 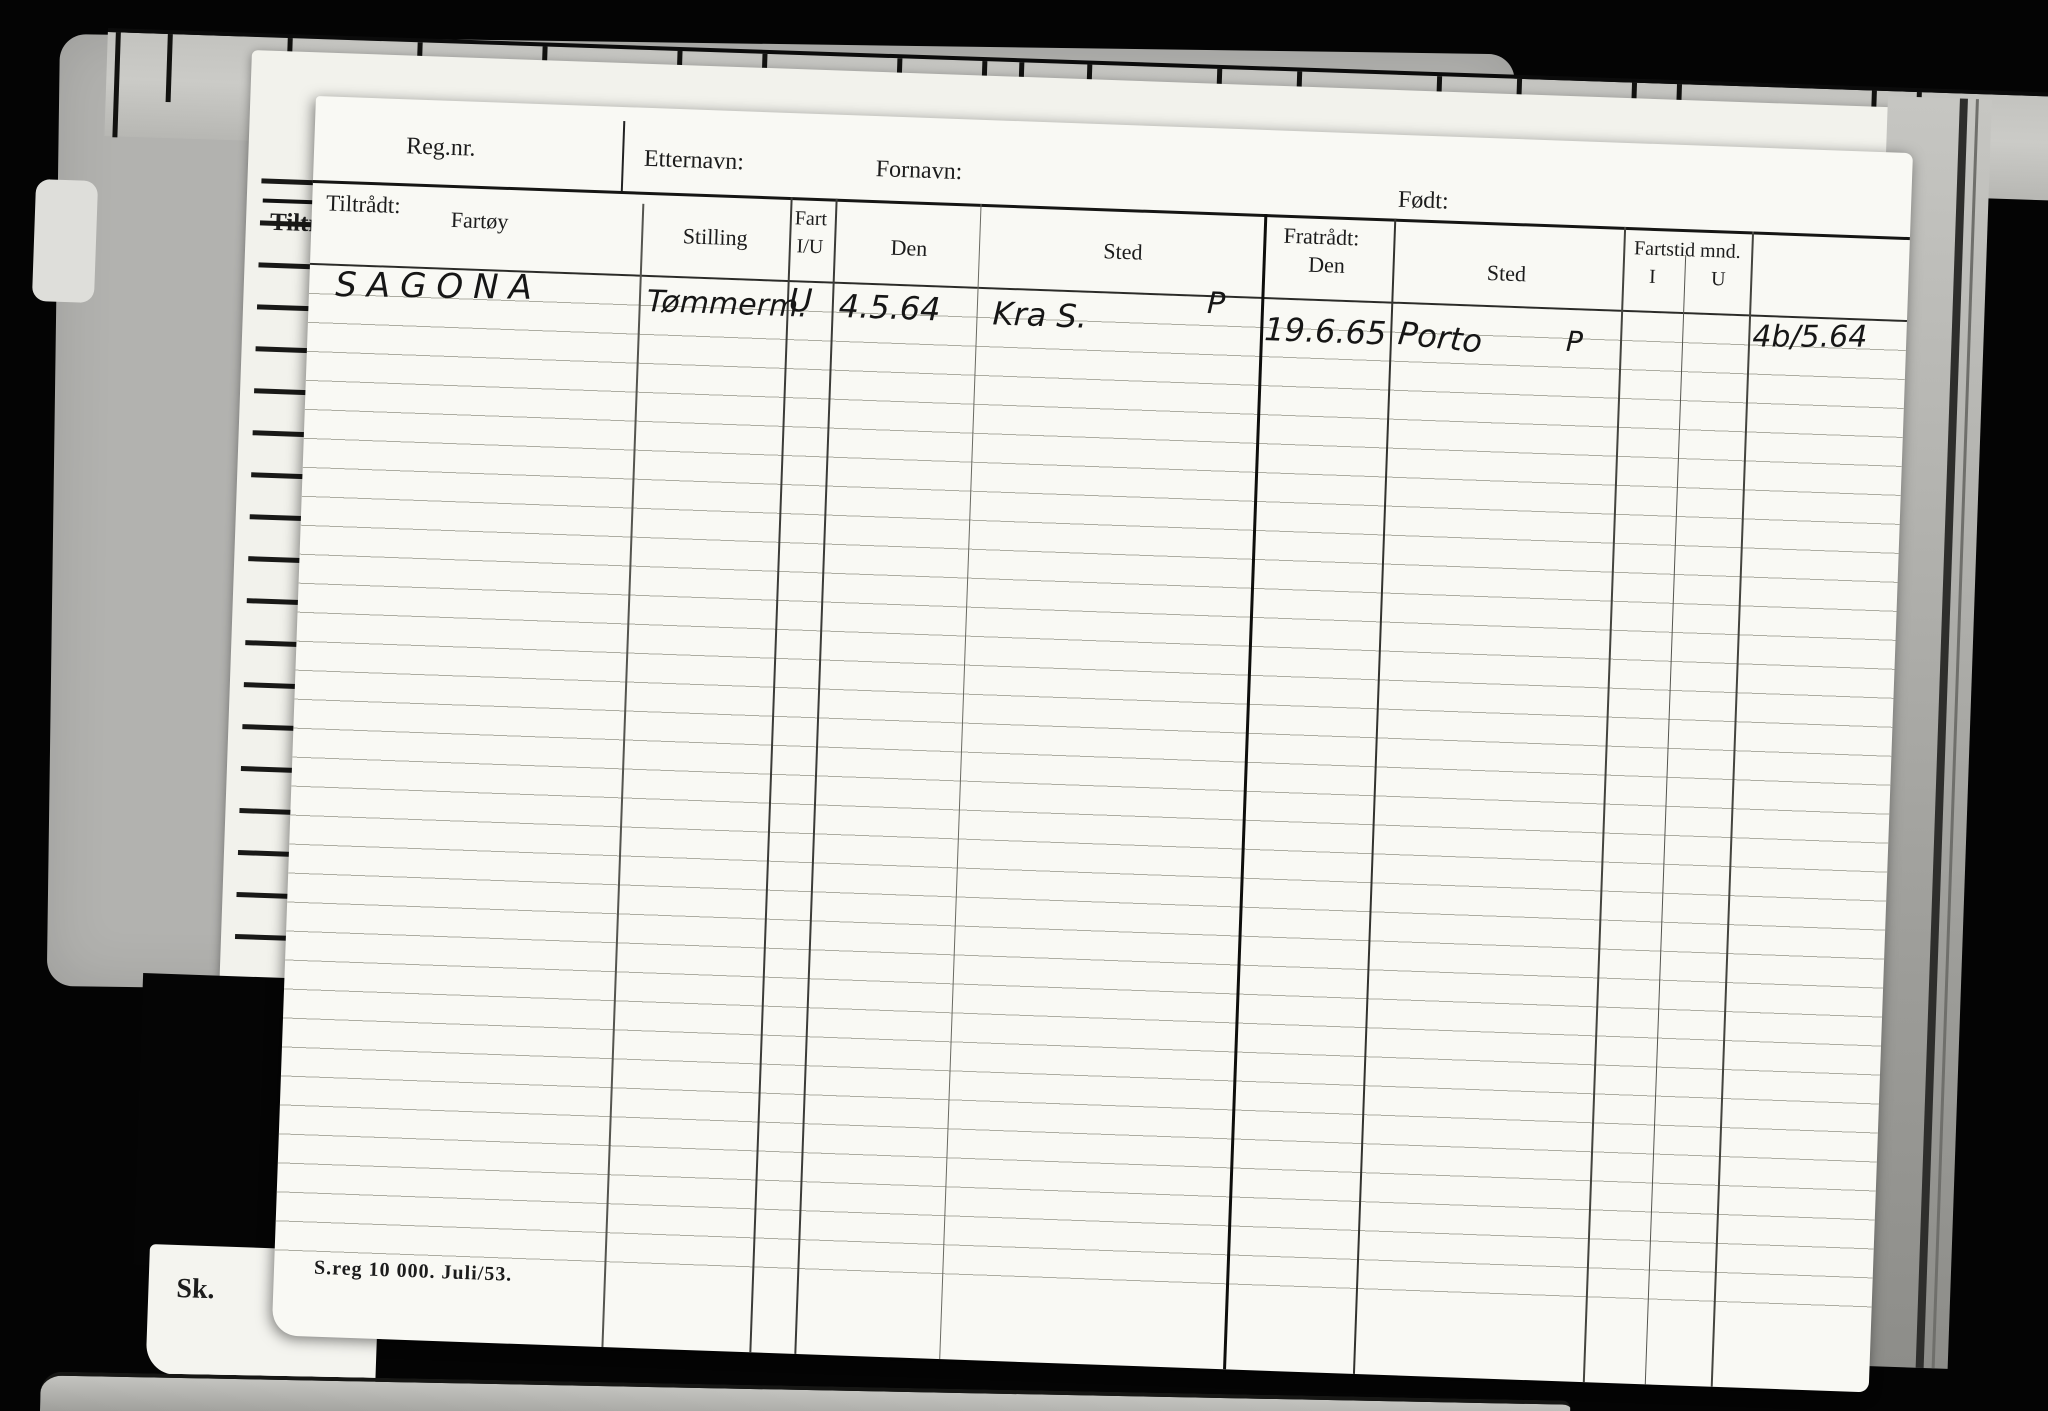 I want to click on record-fratradt-sted-mark: P, so click(x=1574, y=341).